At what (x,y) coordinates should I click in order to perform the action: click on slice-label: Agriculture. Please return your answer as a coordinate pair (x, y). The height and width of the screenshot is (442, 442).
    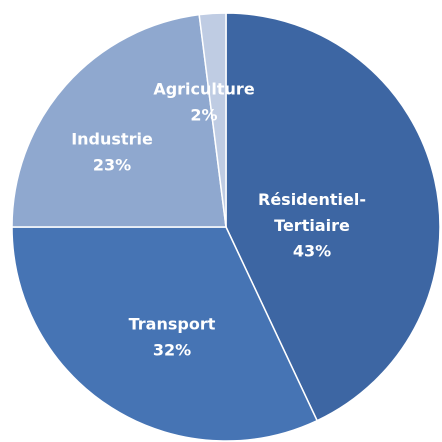
    Looking at the image, I should click on (204, 89).